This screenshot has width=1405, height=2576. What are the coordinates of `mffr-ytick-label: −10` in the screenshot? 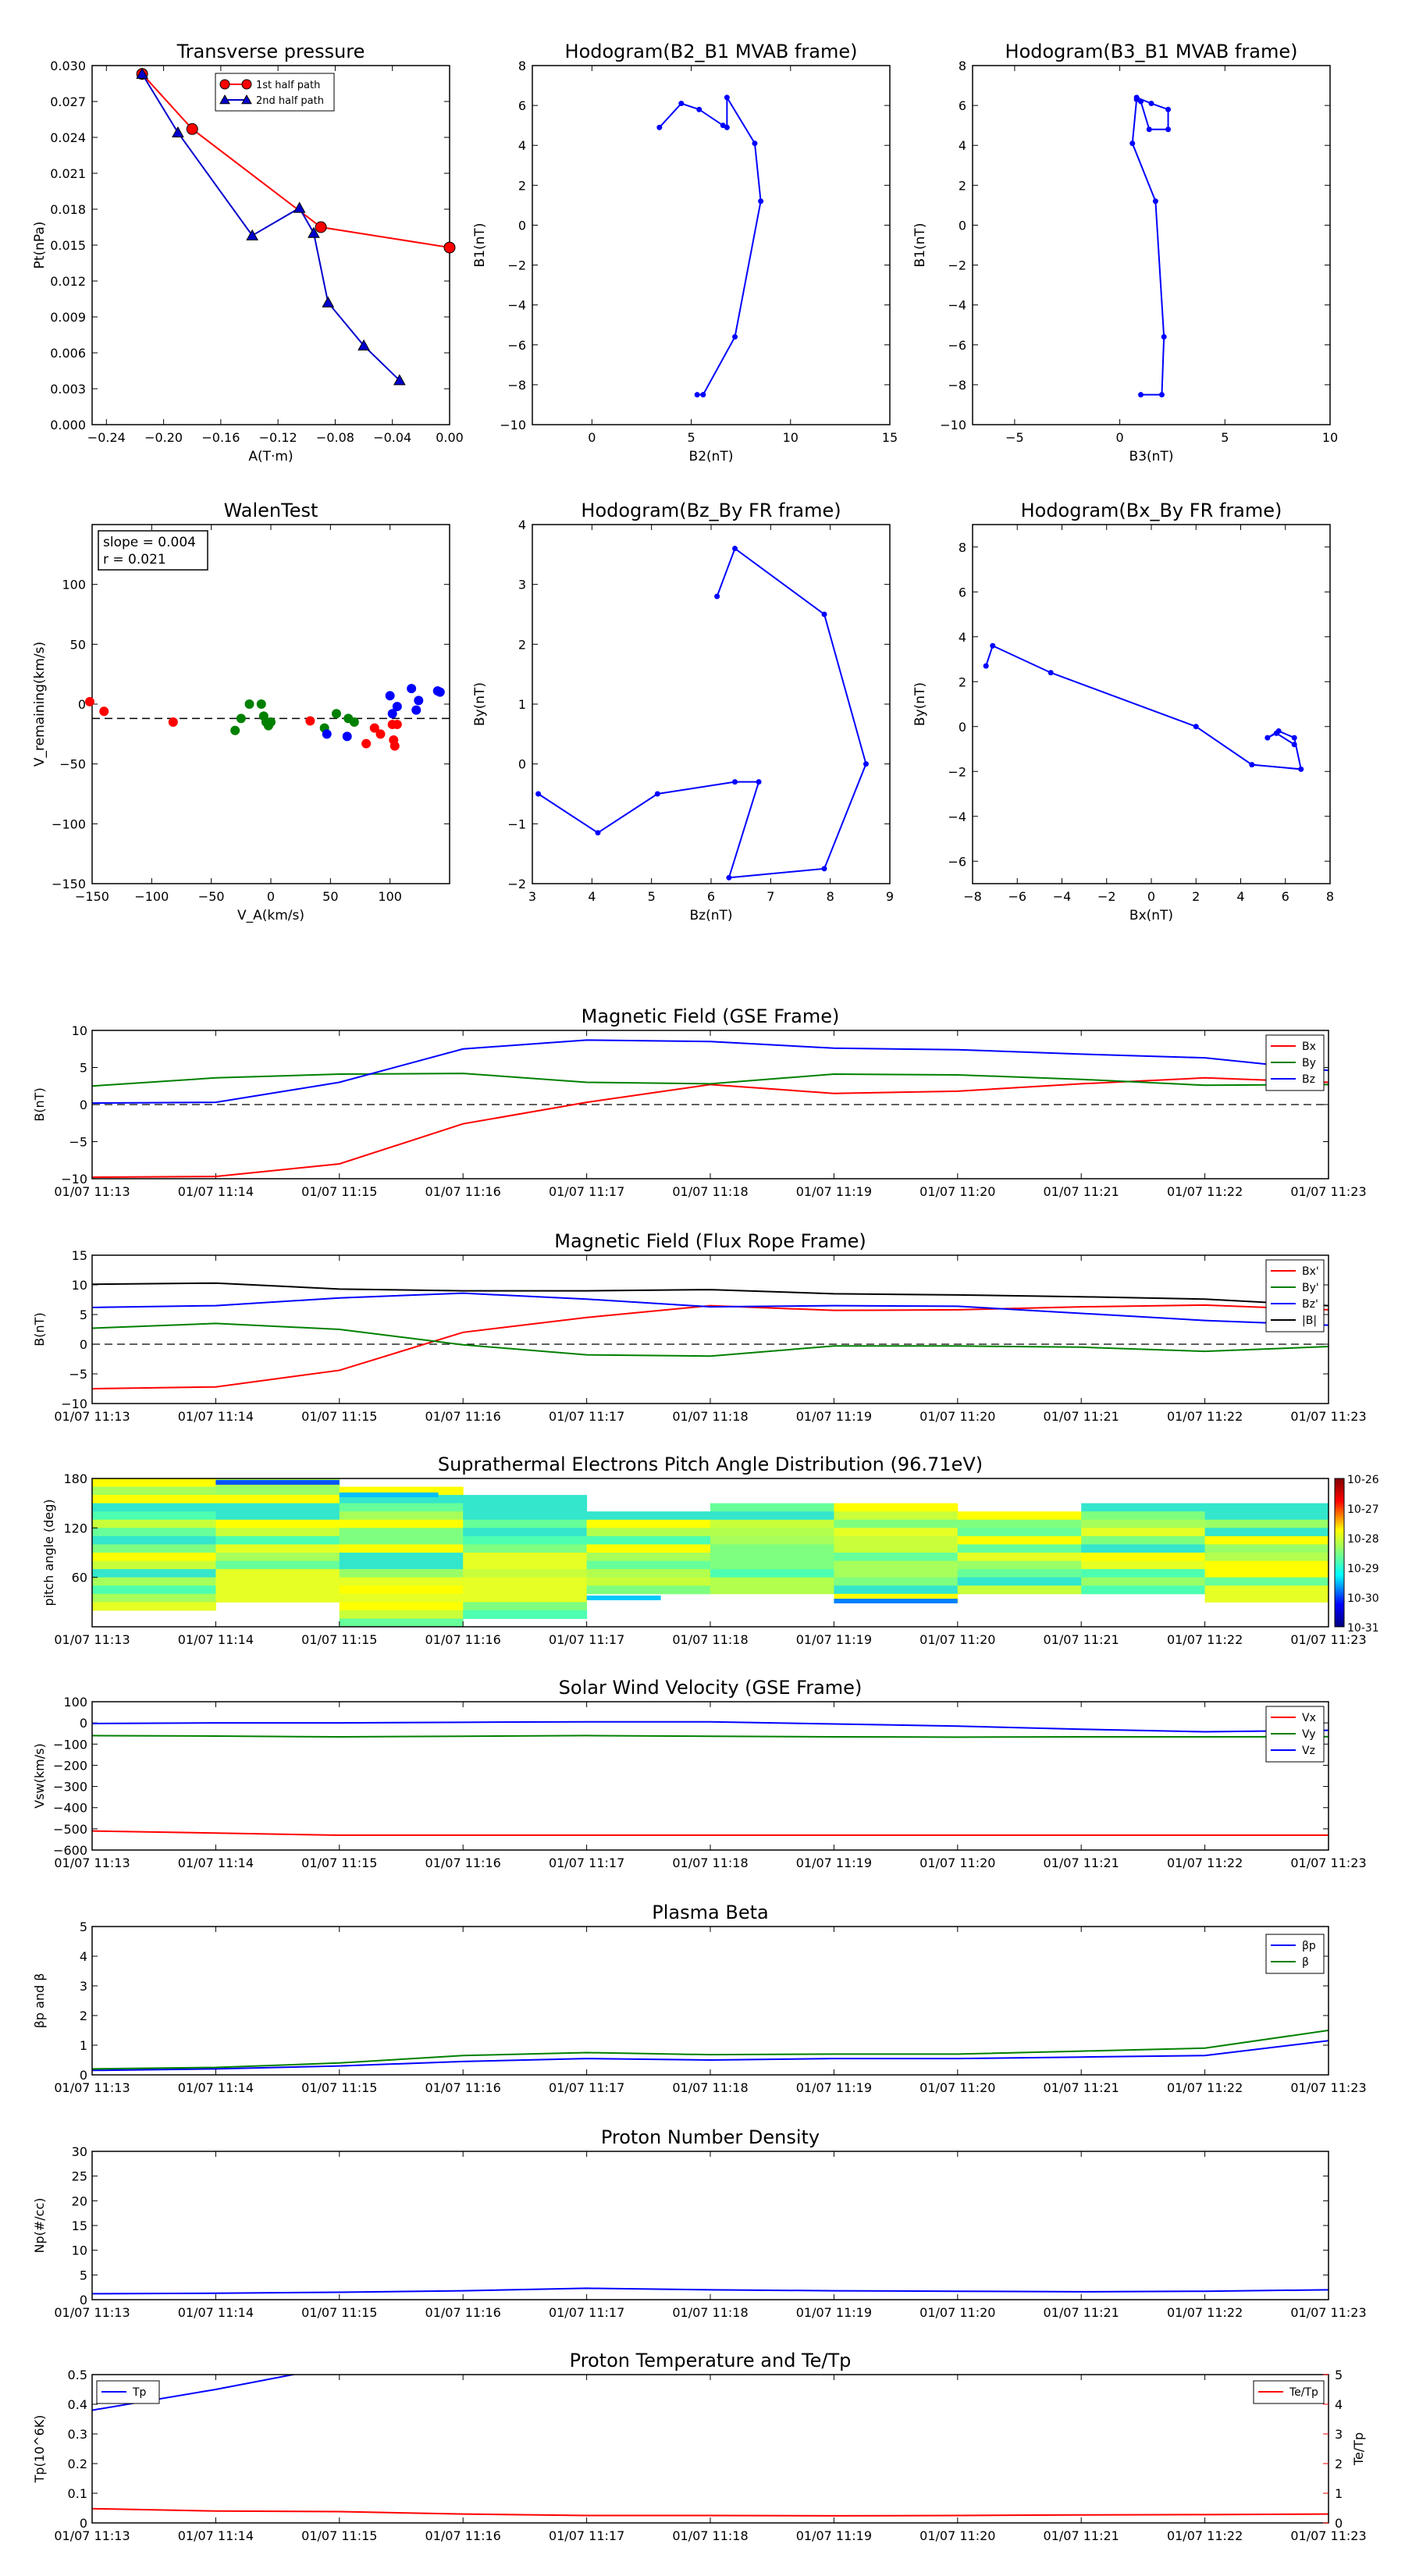 It's located at (74, 1404).